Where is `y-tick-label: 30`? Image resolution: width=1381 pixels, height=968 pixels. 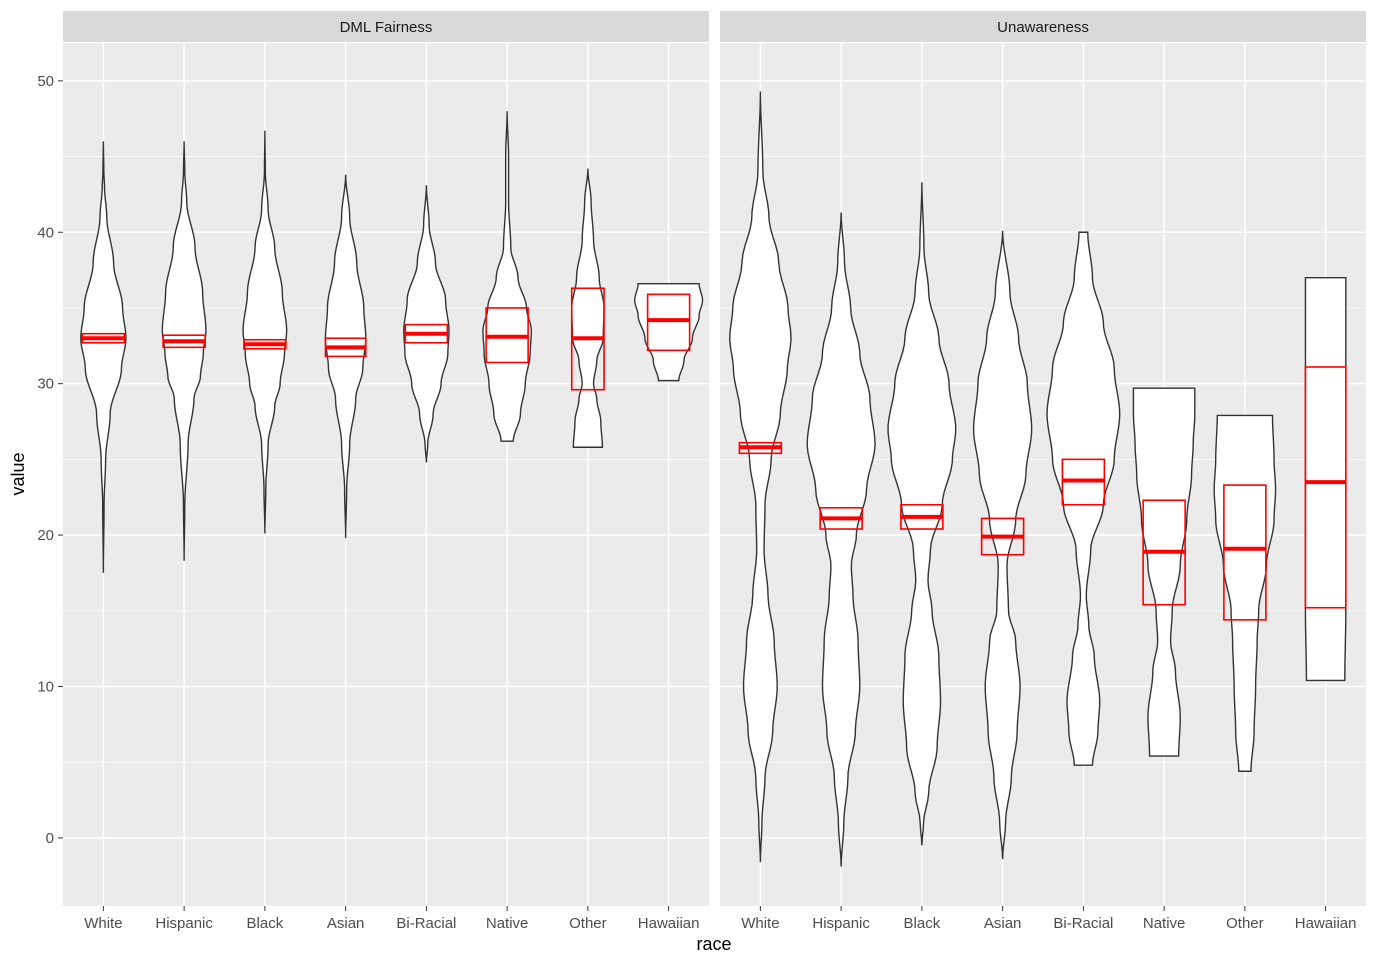
y-tick-label: 30 is located at coordinates (45, 384).